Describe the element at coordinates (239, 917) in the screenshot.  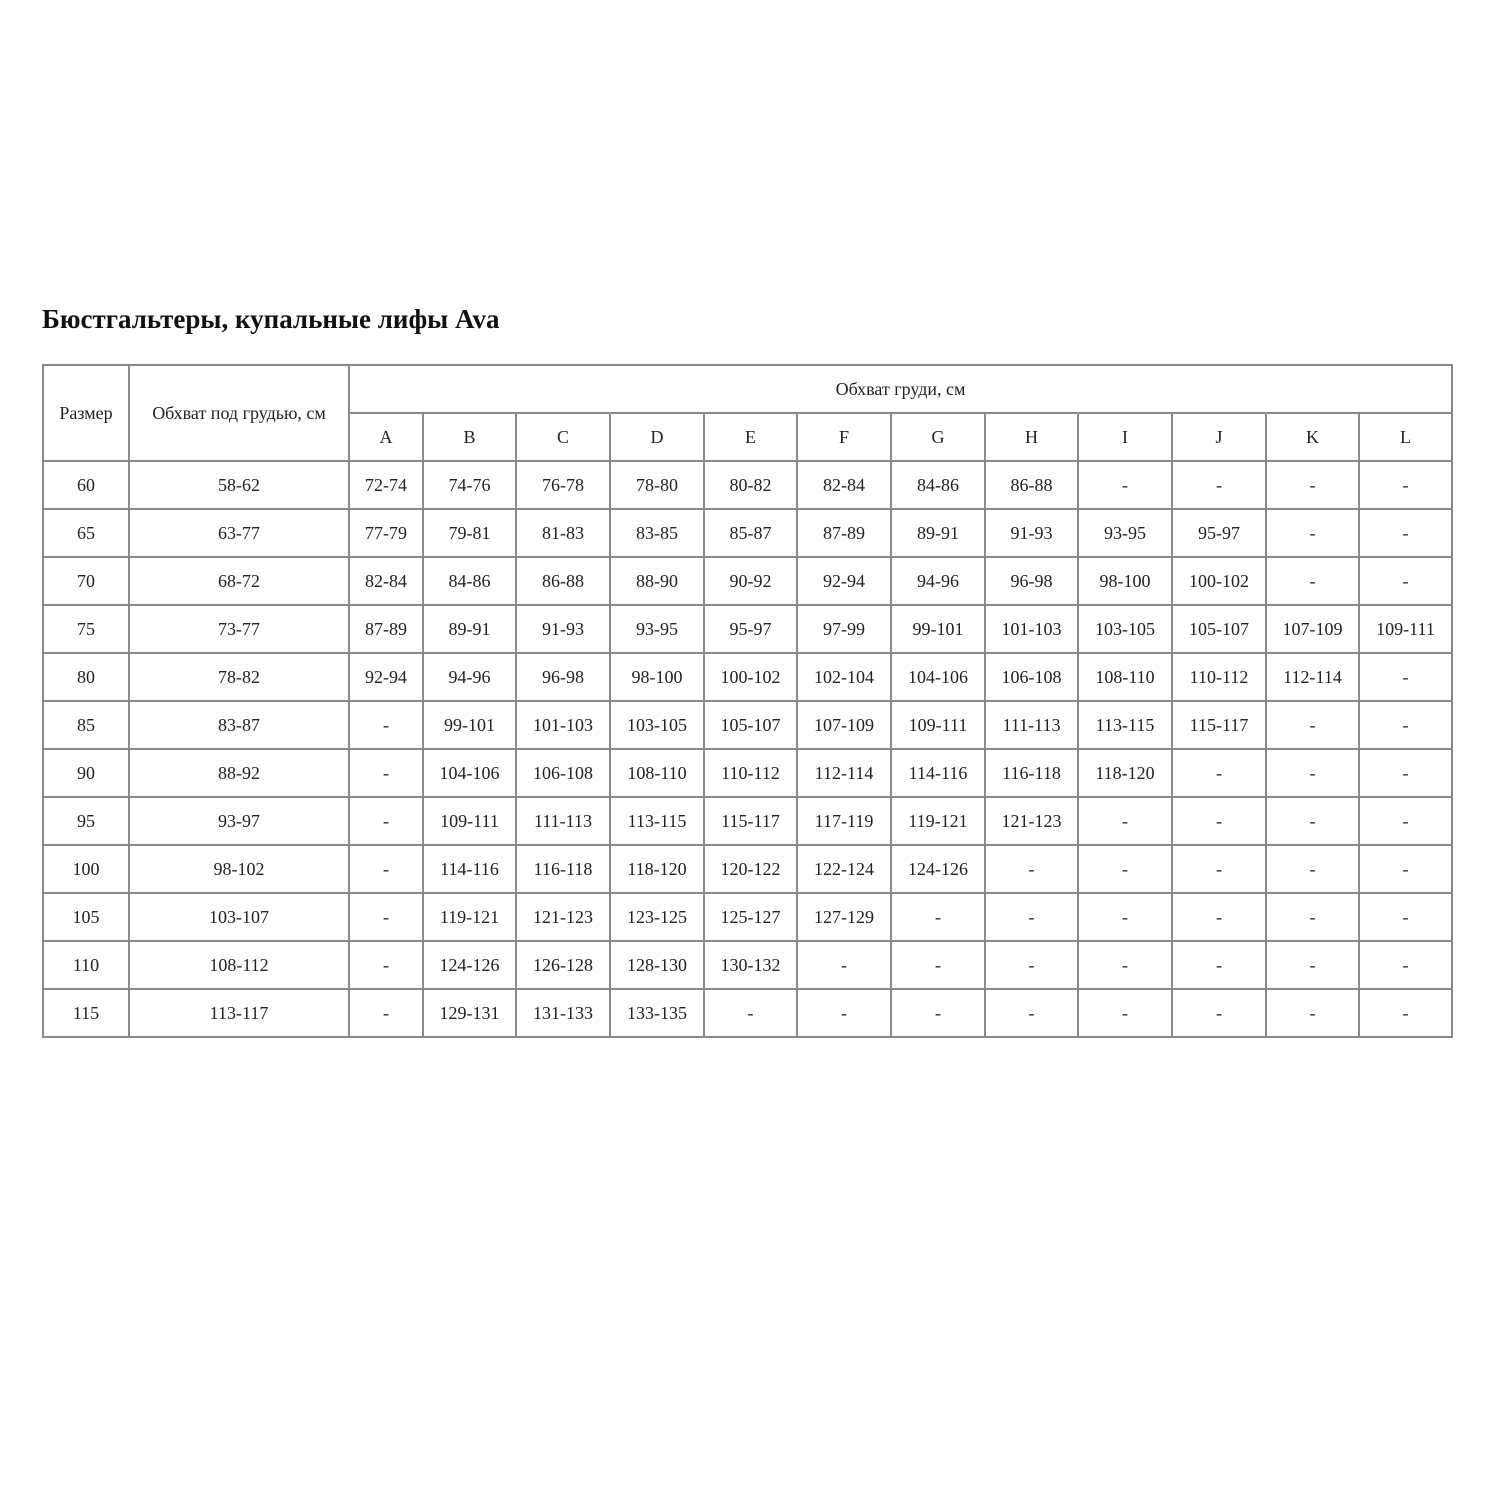
I see `underbust-cell: 103-107` at that location.